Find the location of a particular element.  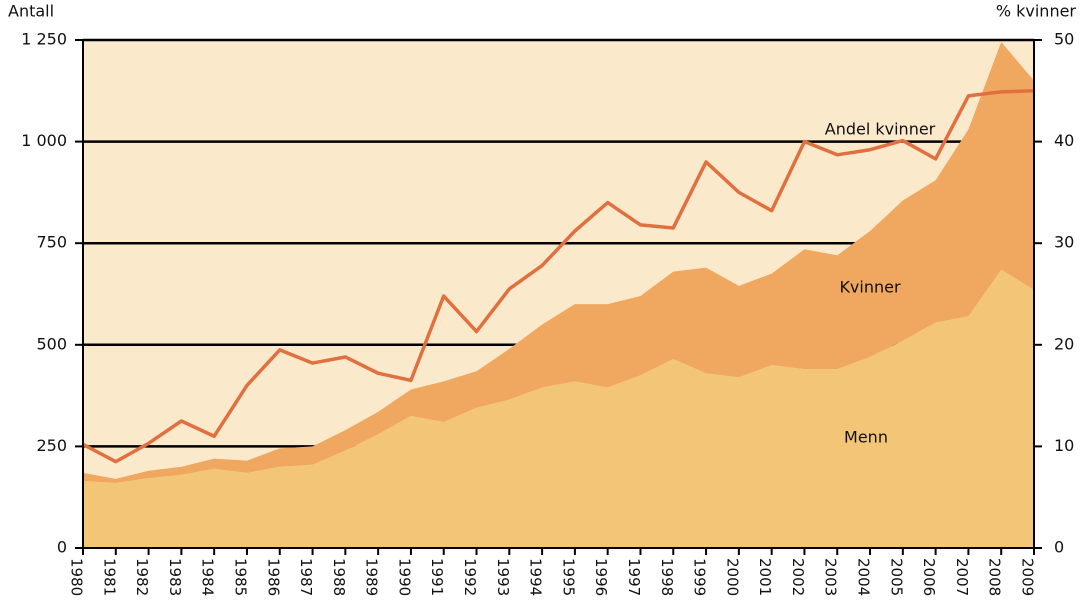

y-tick-label: 1 250 is located at coordinates (44, 39).